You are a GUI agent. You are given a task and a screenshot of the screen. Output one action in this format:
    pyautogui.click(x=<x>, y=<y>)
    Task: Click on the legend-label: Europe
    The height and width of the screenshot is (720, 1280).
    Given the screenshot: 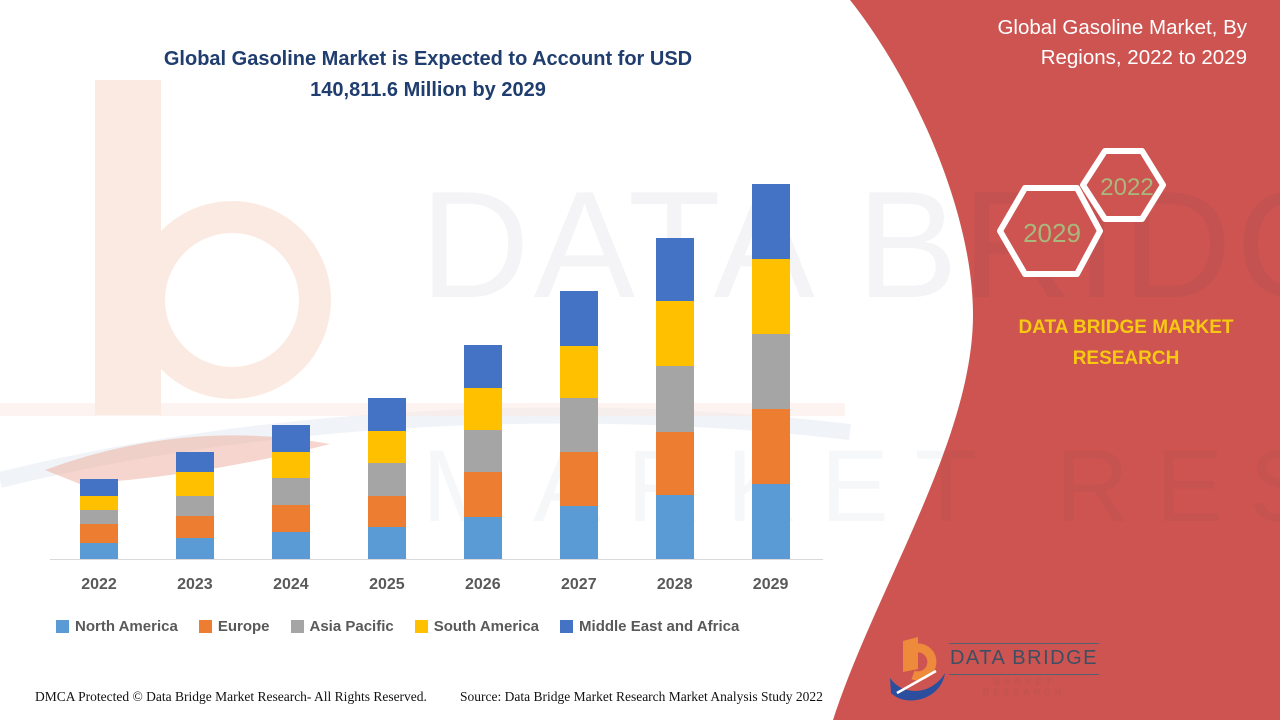 What is the action you would take?
    pyautogui.click(x=243, y=626)
    